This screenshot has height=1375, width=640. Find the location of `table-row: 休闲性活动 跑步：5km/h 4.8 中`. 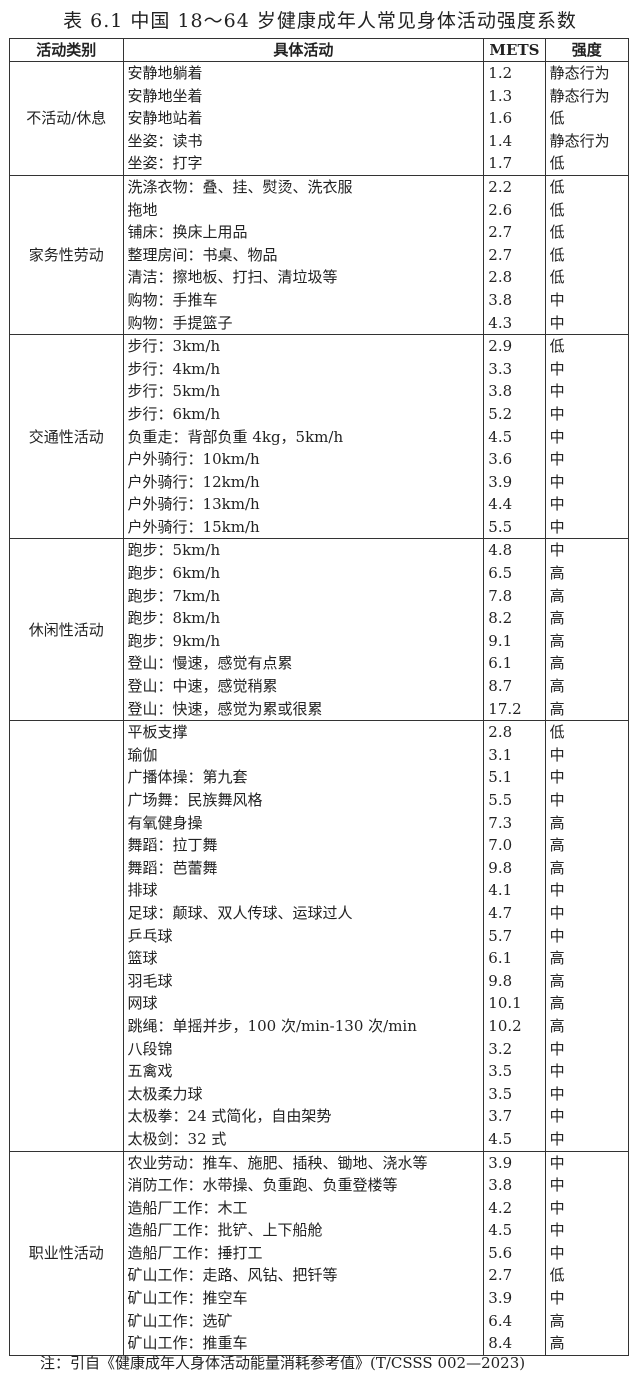

table-row: 休闲性活动 跑步：5km/h 4.8 中 is located at coordinates (319, 630).